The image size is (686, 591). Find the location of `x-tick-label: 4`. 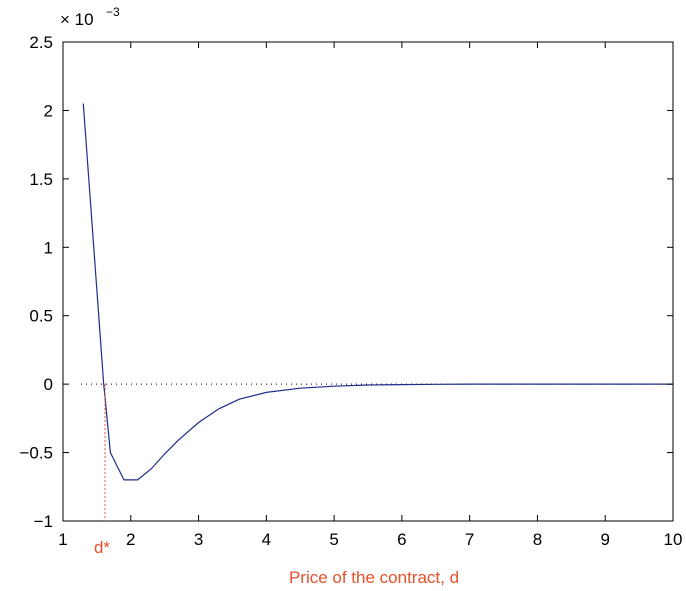

x-tick-label: 4 is located at coordinates (266, 539).